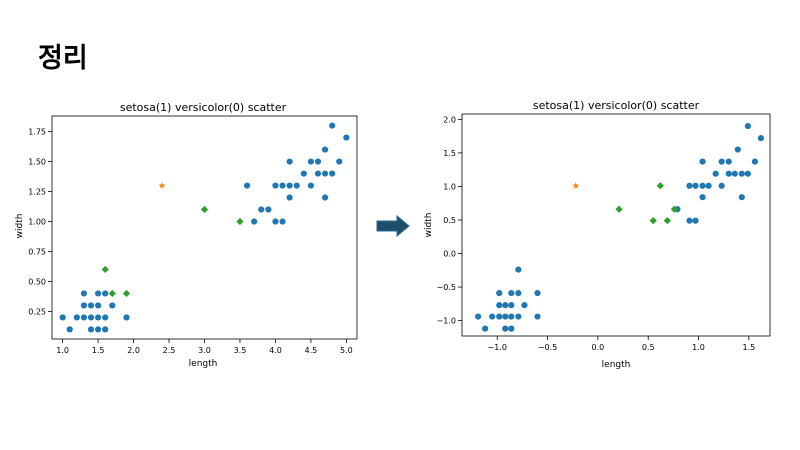  I want to click on x-tick-label: 3.0, so click(204, 350).